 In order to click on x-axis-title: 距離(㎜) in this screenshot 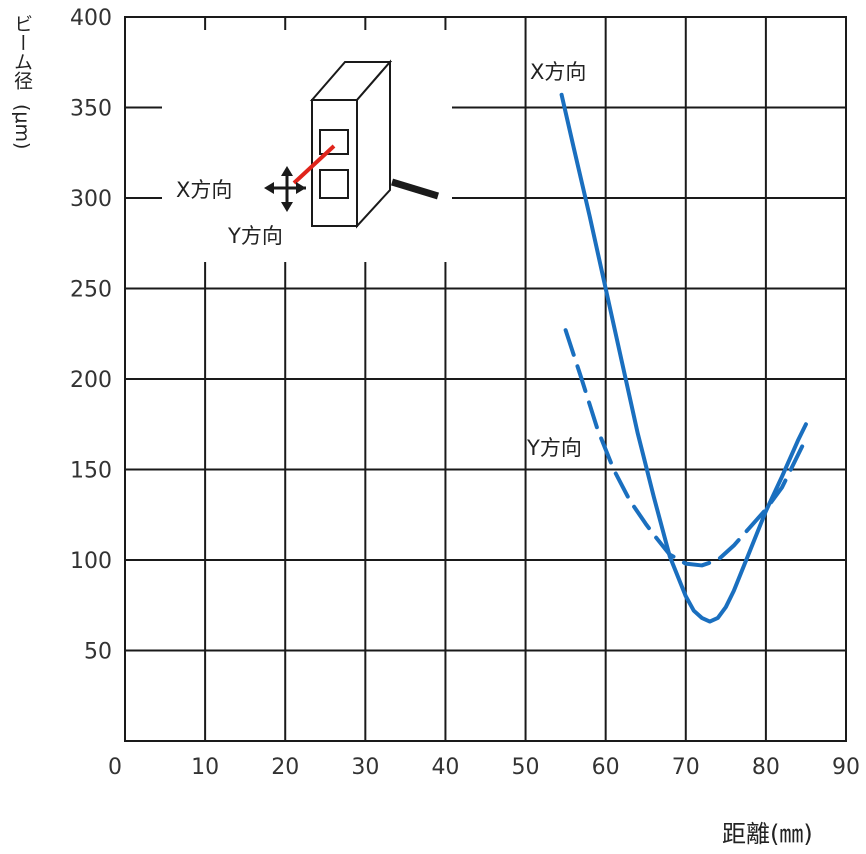, I will do `click(767, 834)`.